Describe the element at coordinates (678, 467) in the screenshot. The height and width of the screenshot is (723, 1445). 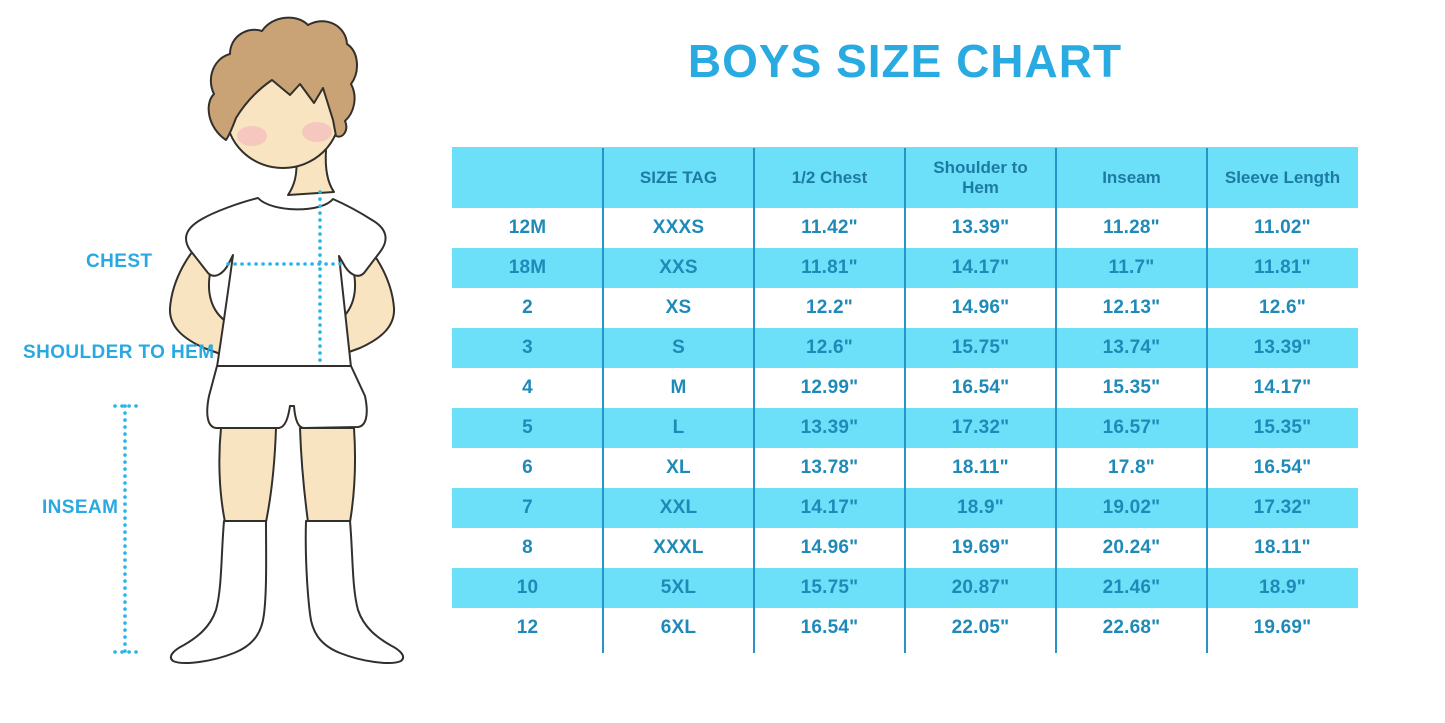
I see `size-cell: XL` at that location.